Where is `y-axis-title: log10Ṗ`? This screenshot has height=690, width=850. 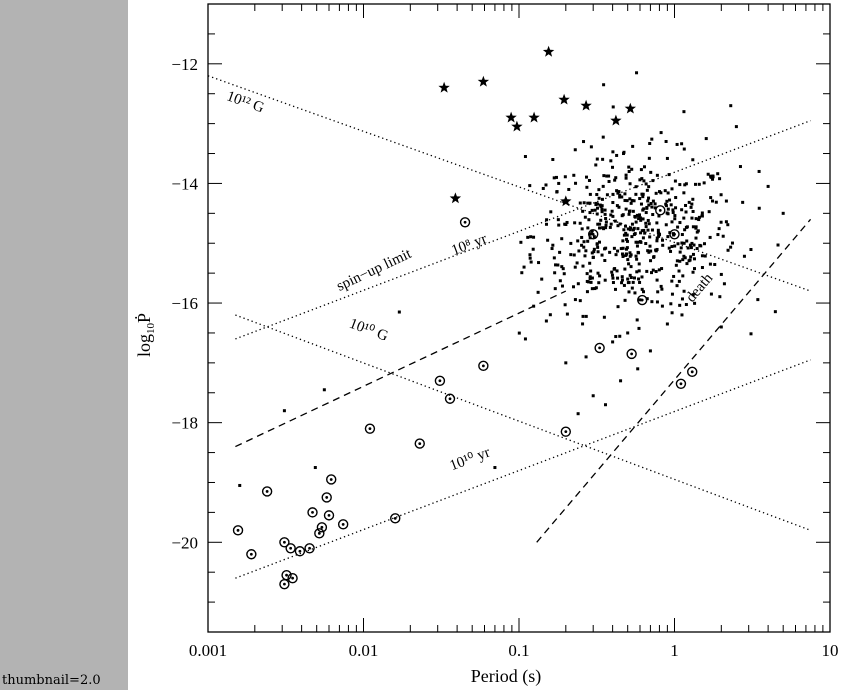 y-axis-title: log10Ṗ is located at coordinates (145, 335).